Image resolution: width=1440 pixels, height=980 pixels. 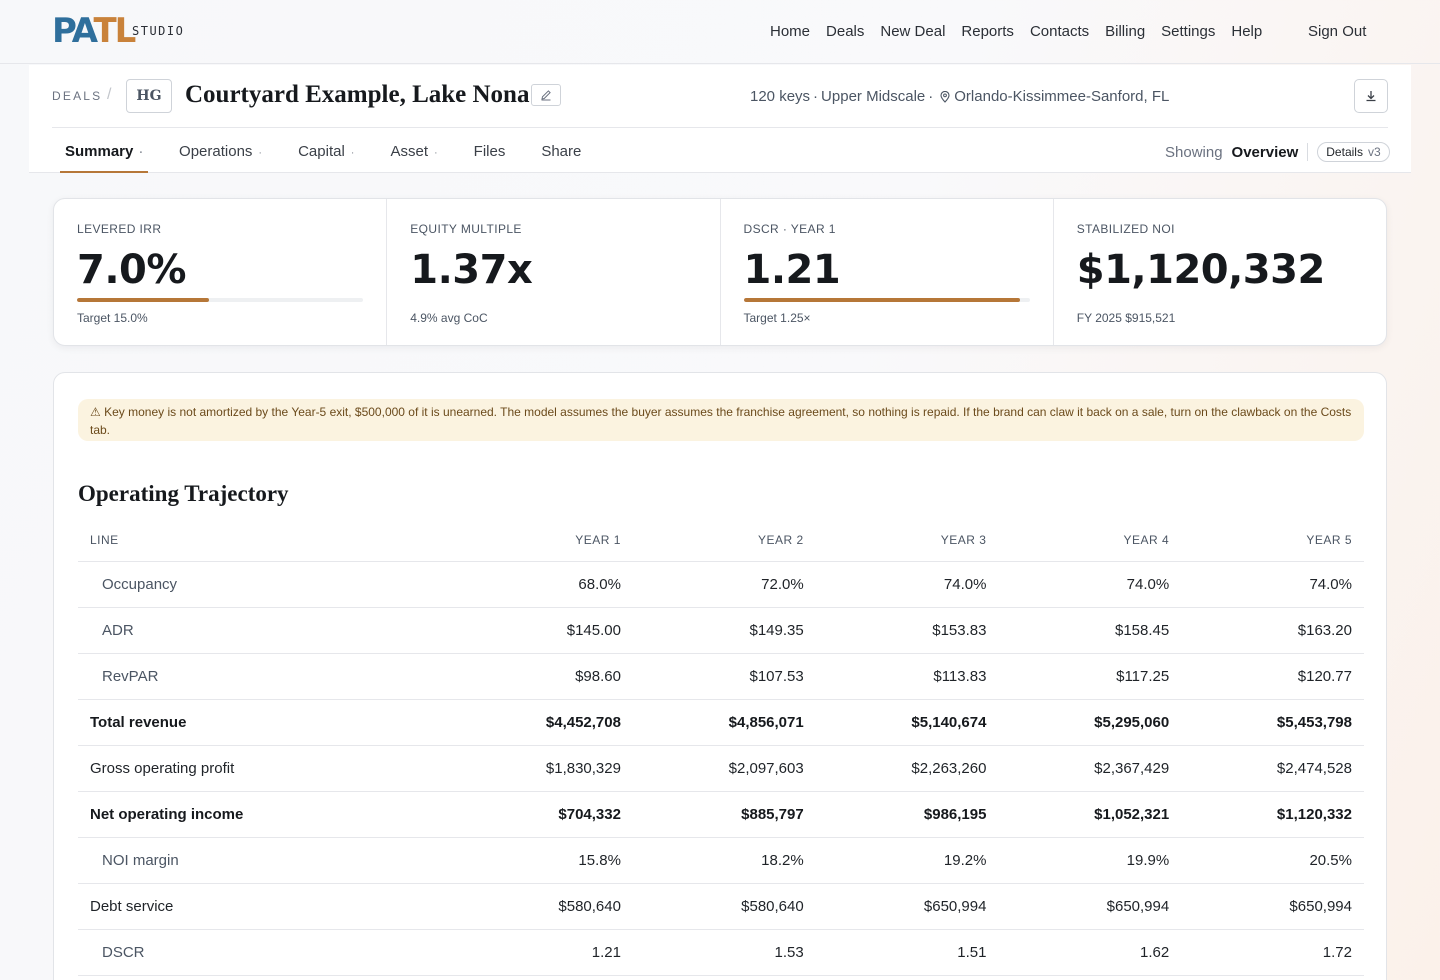 What do you see at coordinates (546, 95) in the screenshot?
I see `edit-title-button` at bounding box center [546, 95].